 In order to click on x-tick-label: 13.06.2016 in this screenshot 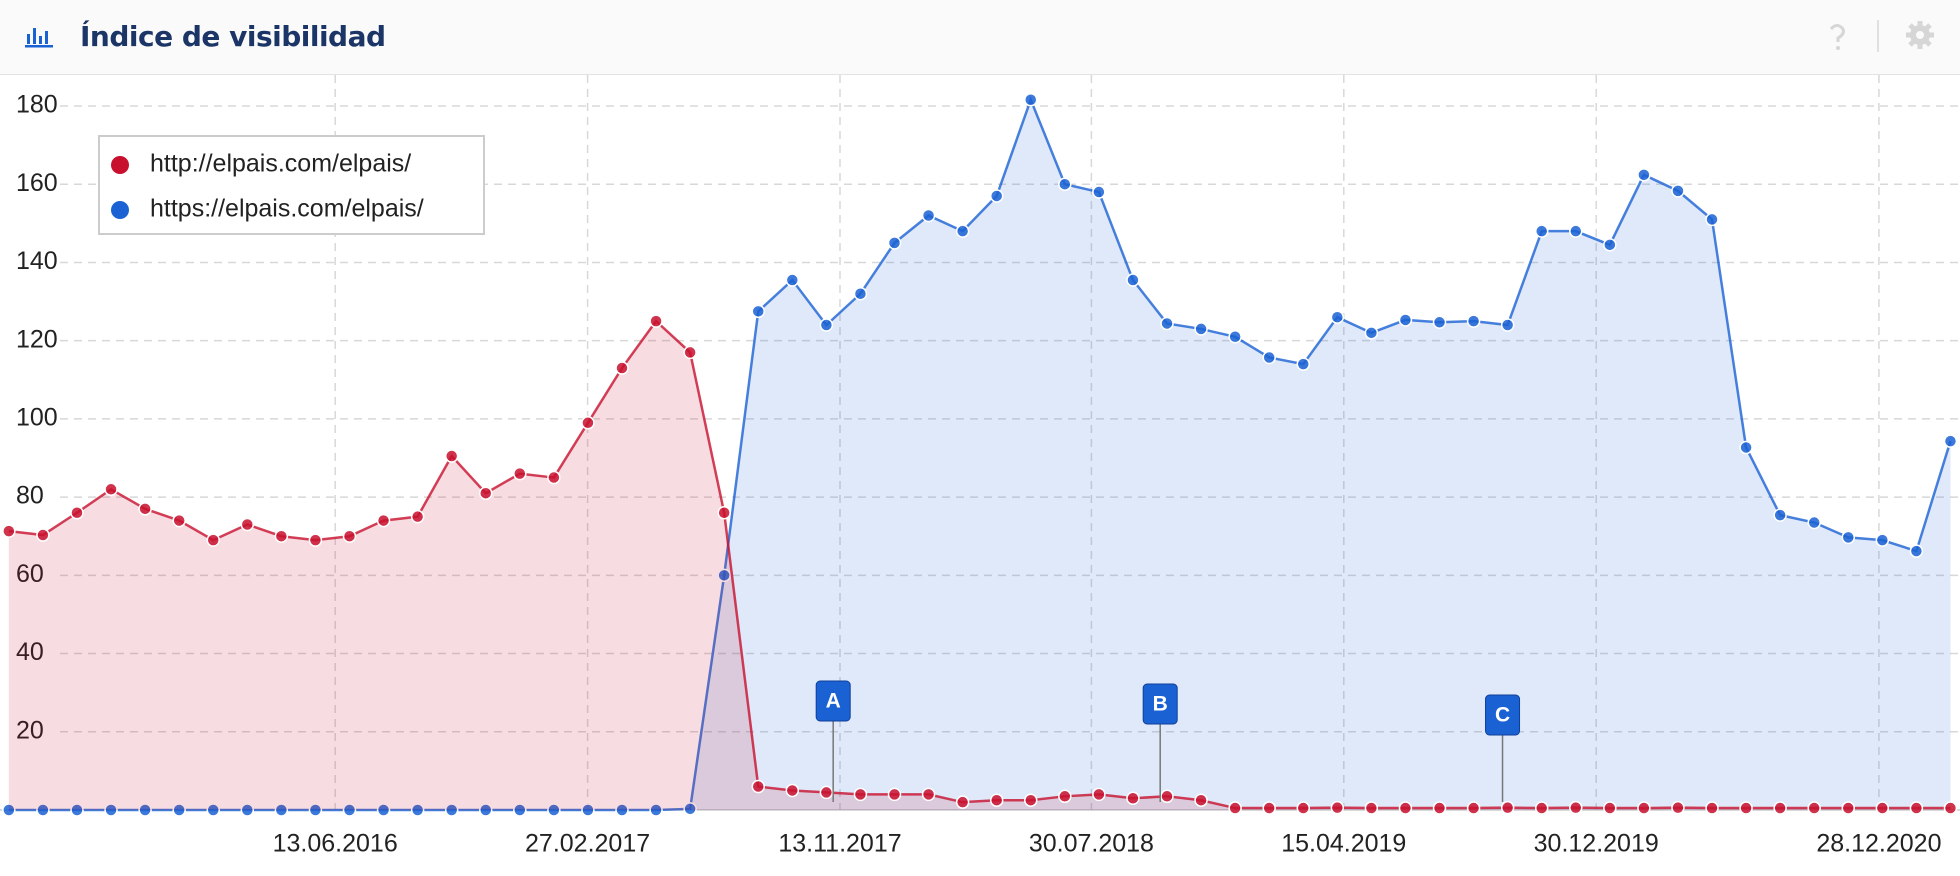, I will do `click(335, 844)`.